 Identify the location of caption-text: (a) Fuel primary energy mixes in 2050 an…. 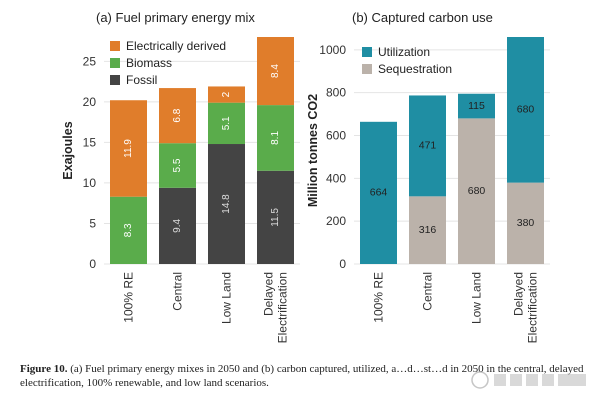
(302, 376).